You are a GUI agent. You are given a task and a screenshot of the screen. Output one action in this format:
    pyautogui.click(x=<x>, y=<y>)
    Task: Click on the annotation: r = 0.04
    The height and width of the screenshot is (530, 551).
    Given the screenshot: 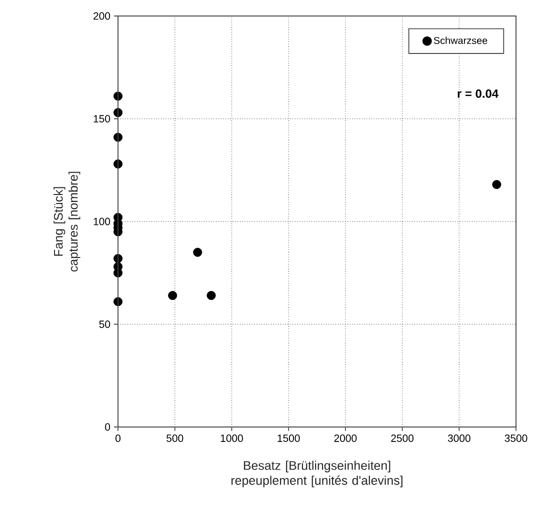 What is the action you would take?
    pyautogui.click(x=478, y=93)
    